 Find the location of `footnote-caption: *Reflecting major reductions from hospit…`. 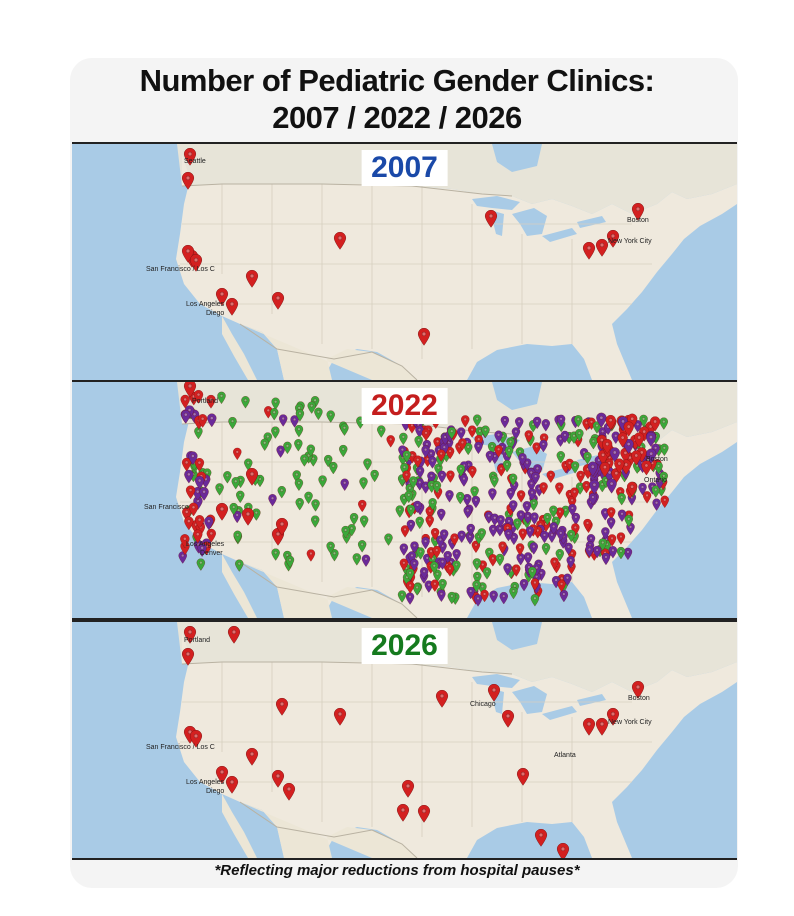

footnote-caption: *Reflecting major reductions from hospit… is located at coordinates (397, 870).